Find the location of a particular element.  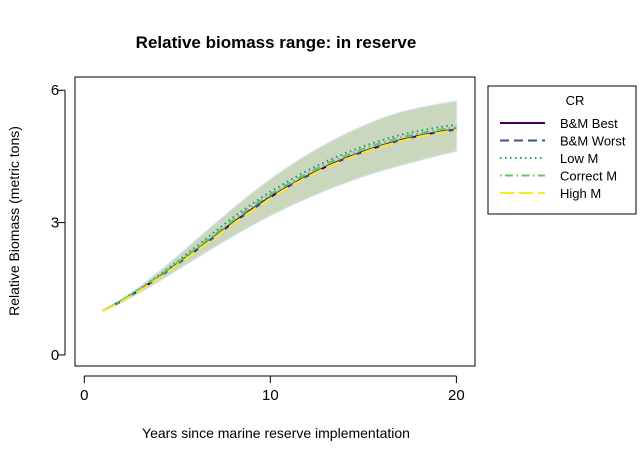

x-tick-label: 10 is located at coordinates (270, 395).